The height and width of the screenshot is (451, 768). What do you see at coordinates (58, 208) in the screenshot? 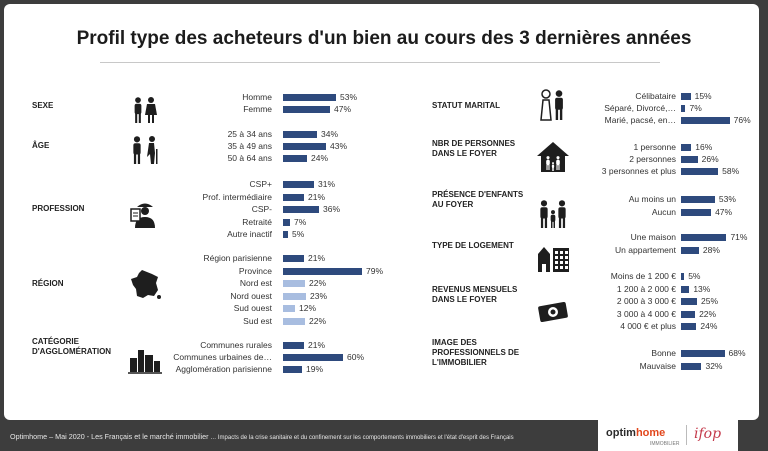
I see `group-label-profession: PROFESSION` at bounding box center [58, 208].